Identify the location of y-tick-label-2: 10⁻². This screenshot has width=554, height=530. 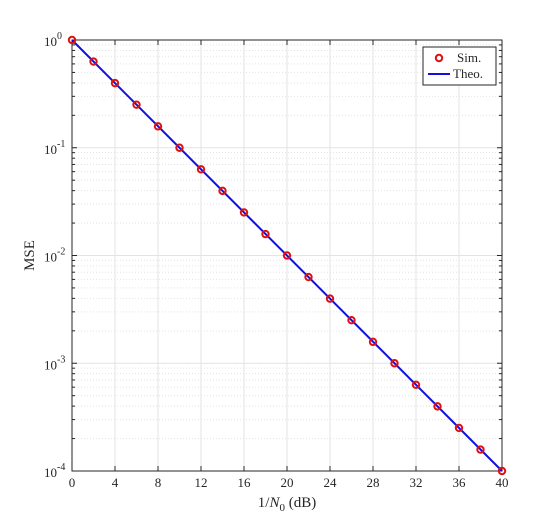
(54, 256).